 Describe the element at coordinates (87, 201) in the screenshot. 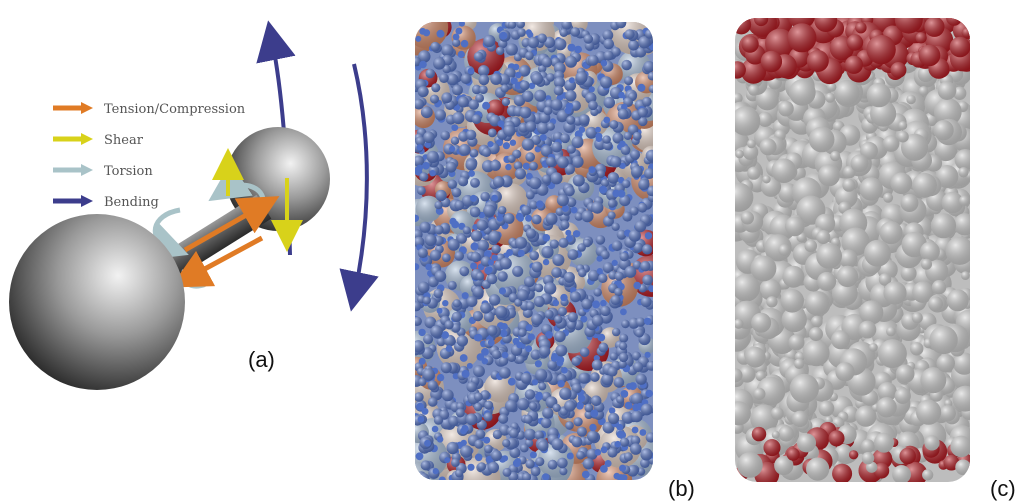

I see `legend-arrow-icon` at that location.